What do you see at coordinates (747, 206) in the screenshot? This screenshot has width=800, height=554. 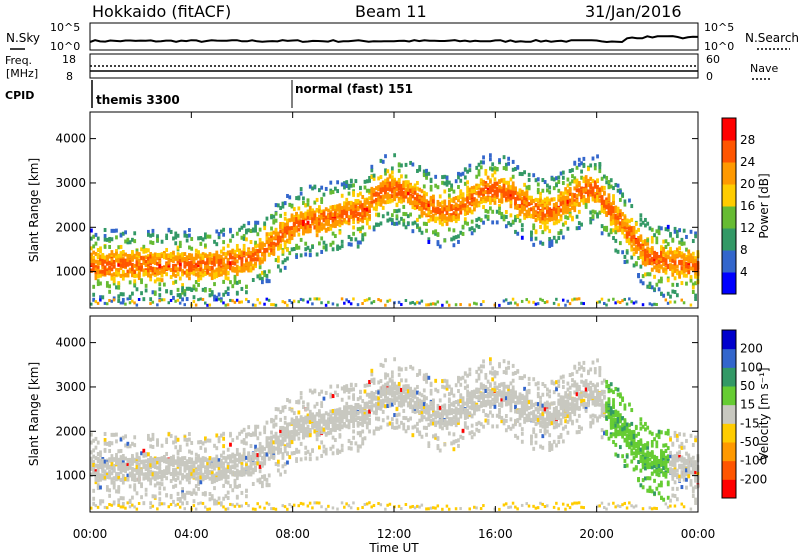 I see `power-colorbar-tick: 16` at bounding box center [747, 206].